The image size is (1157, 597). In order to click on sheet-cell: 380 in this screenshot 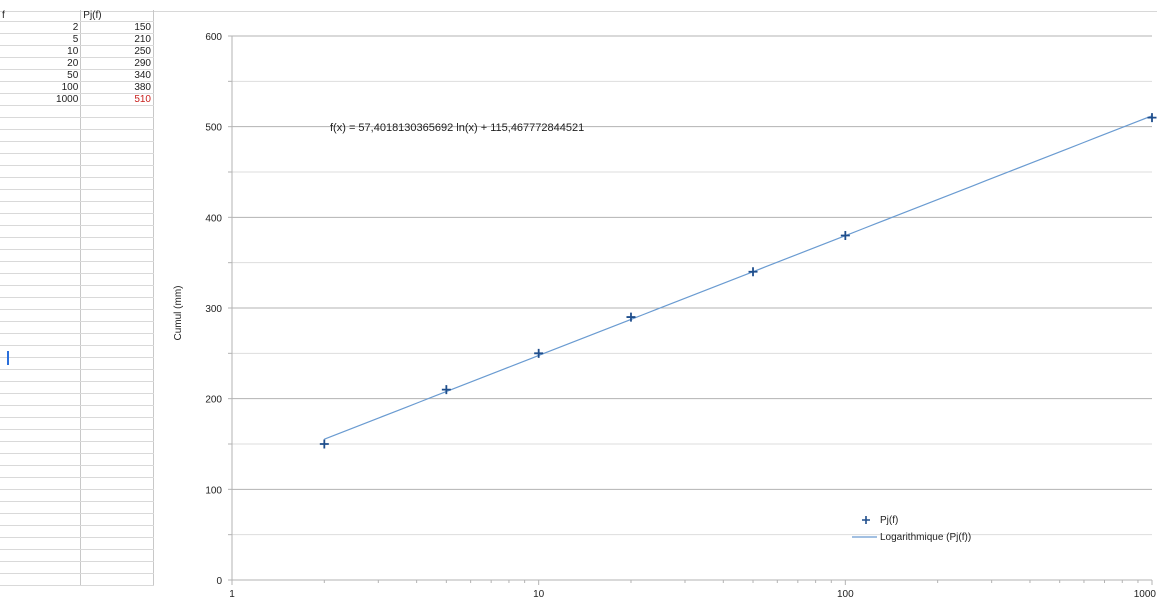, I will do `click(117, 87)`.